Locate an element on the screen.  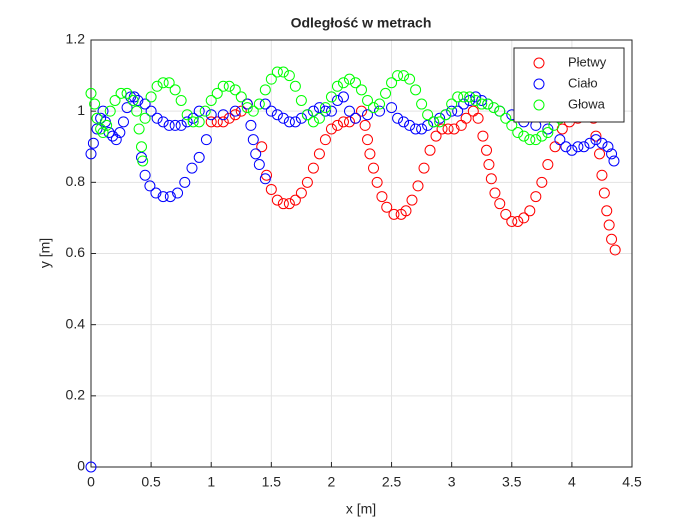
x-axis-label: x [m] is located at coordinates (361, 509).